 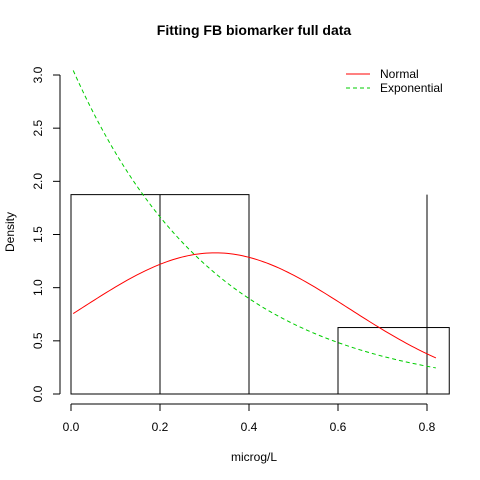 What do you see at coordinates (411, 88) in the screenshot?
I see `legend-label-exponential: Exponential` at bounding box center [411, 88].